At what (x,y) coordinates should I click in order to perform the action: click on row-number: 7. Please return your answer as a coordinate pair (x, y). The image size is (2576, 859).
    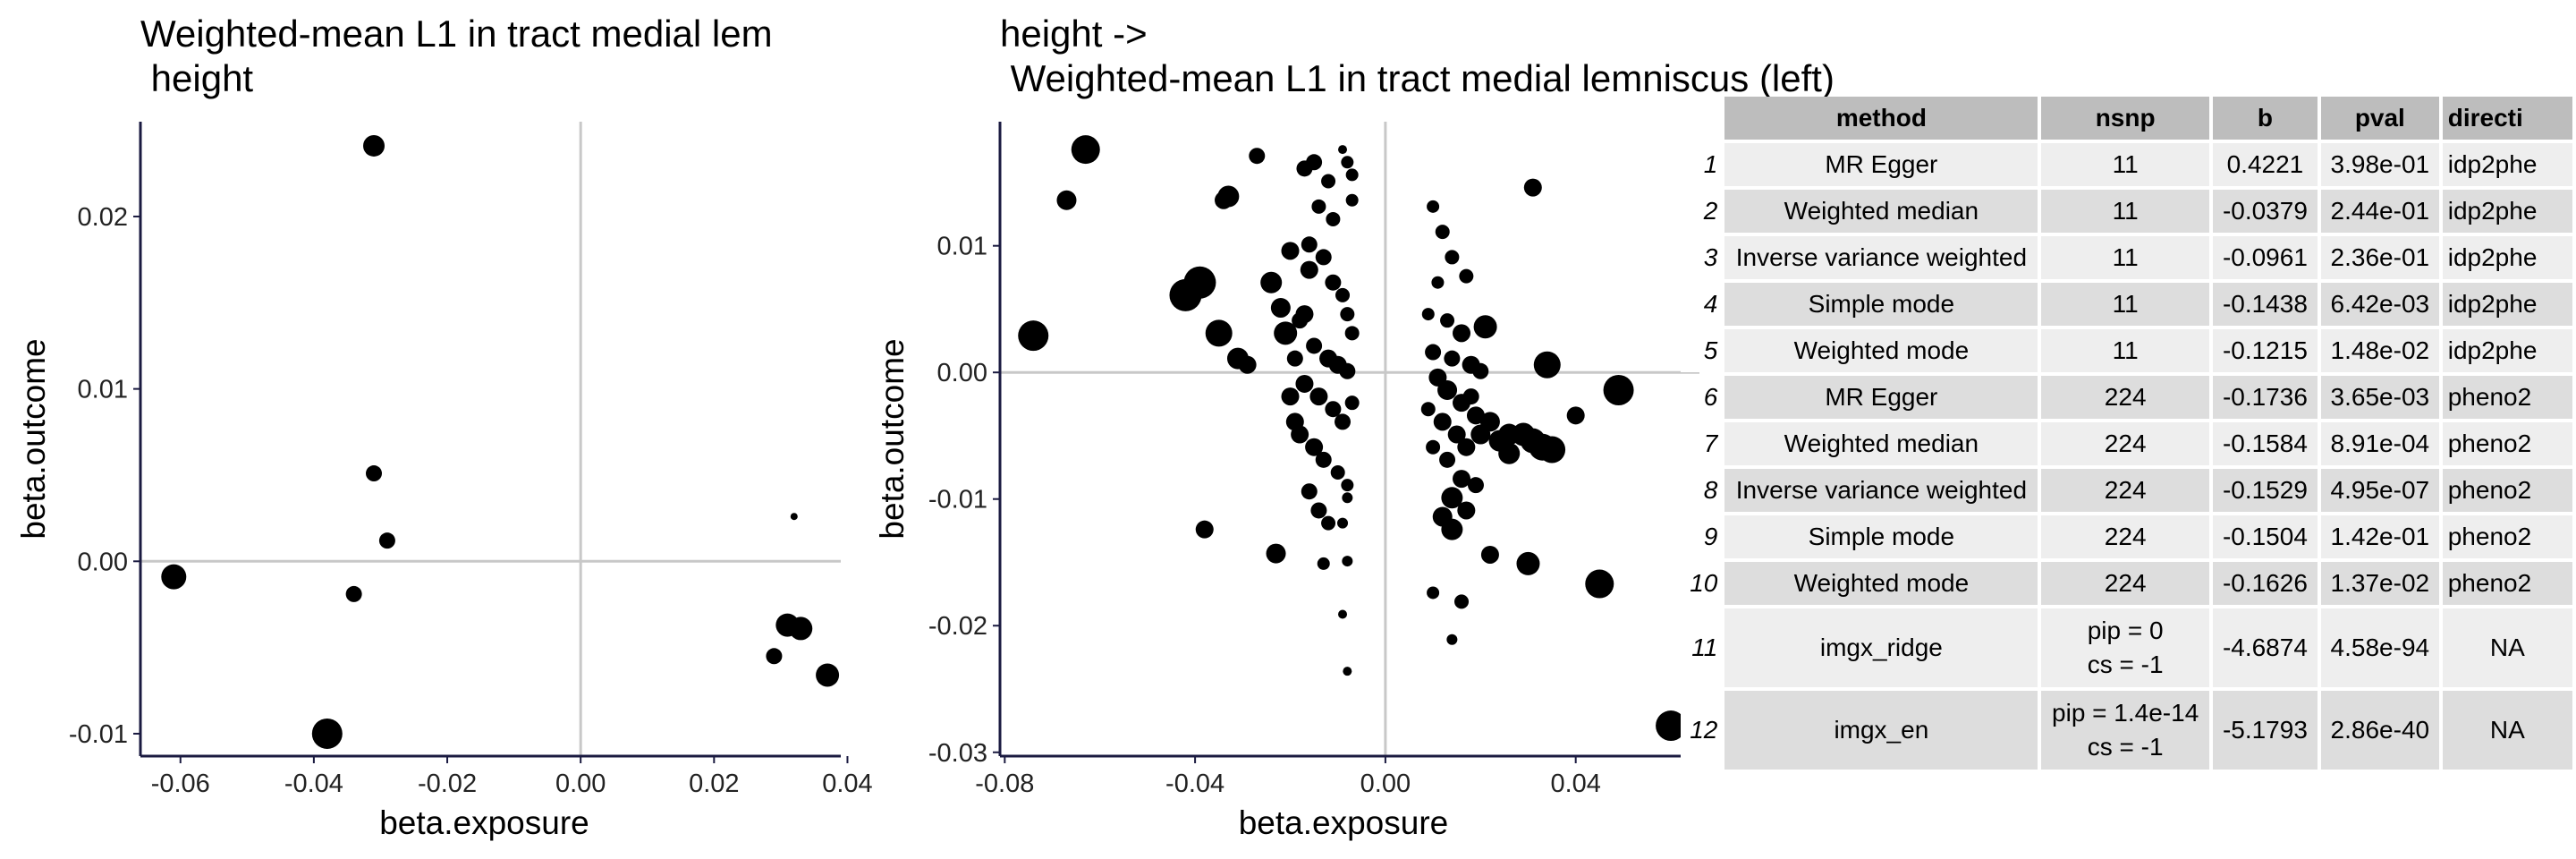
    Looking at the image, I should click on (1701, 443).